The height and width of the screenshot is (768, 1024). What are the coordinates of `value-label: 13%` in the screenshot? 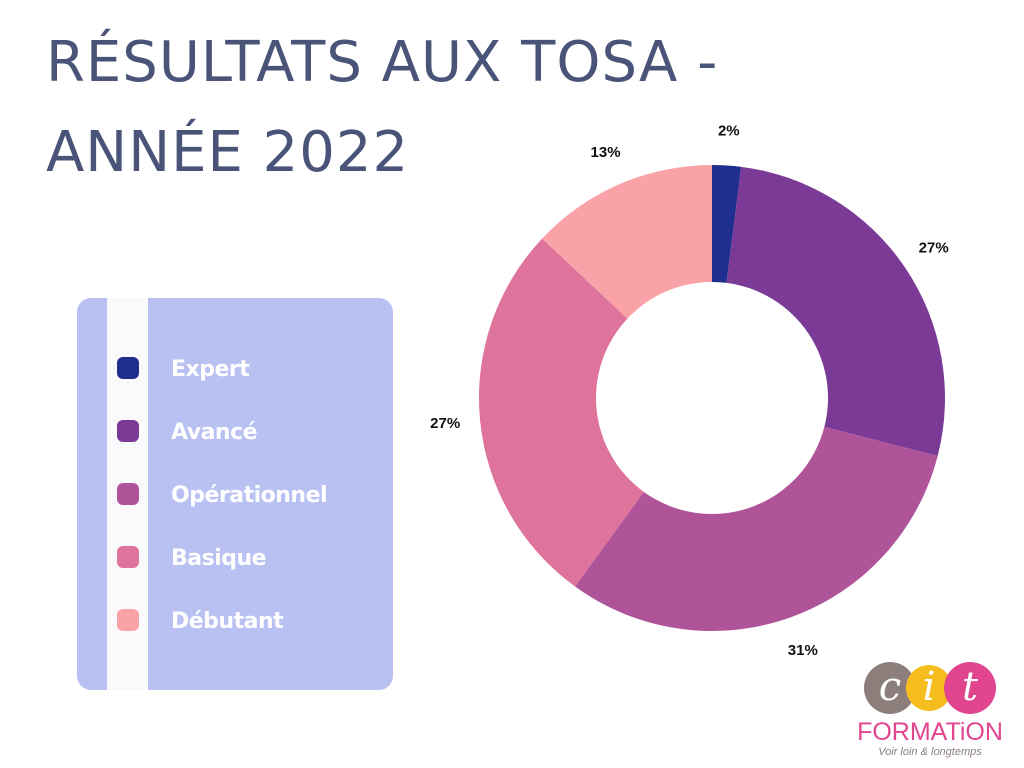 It's located at (606, 152).